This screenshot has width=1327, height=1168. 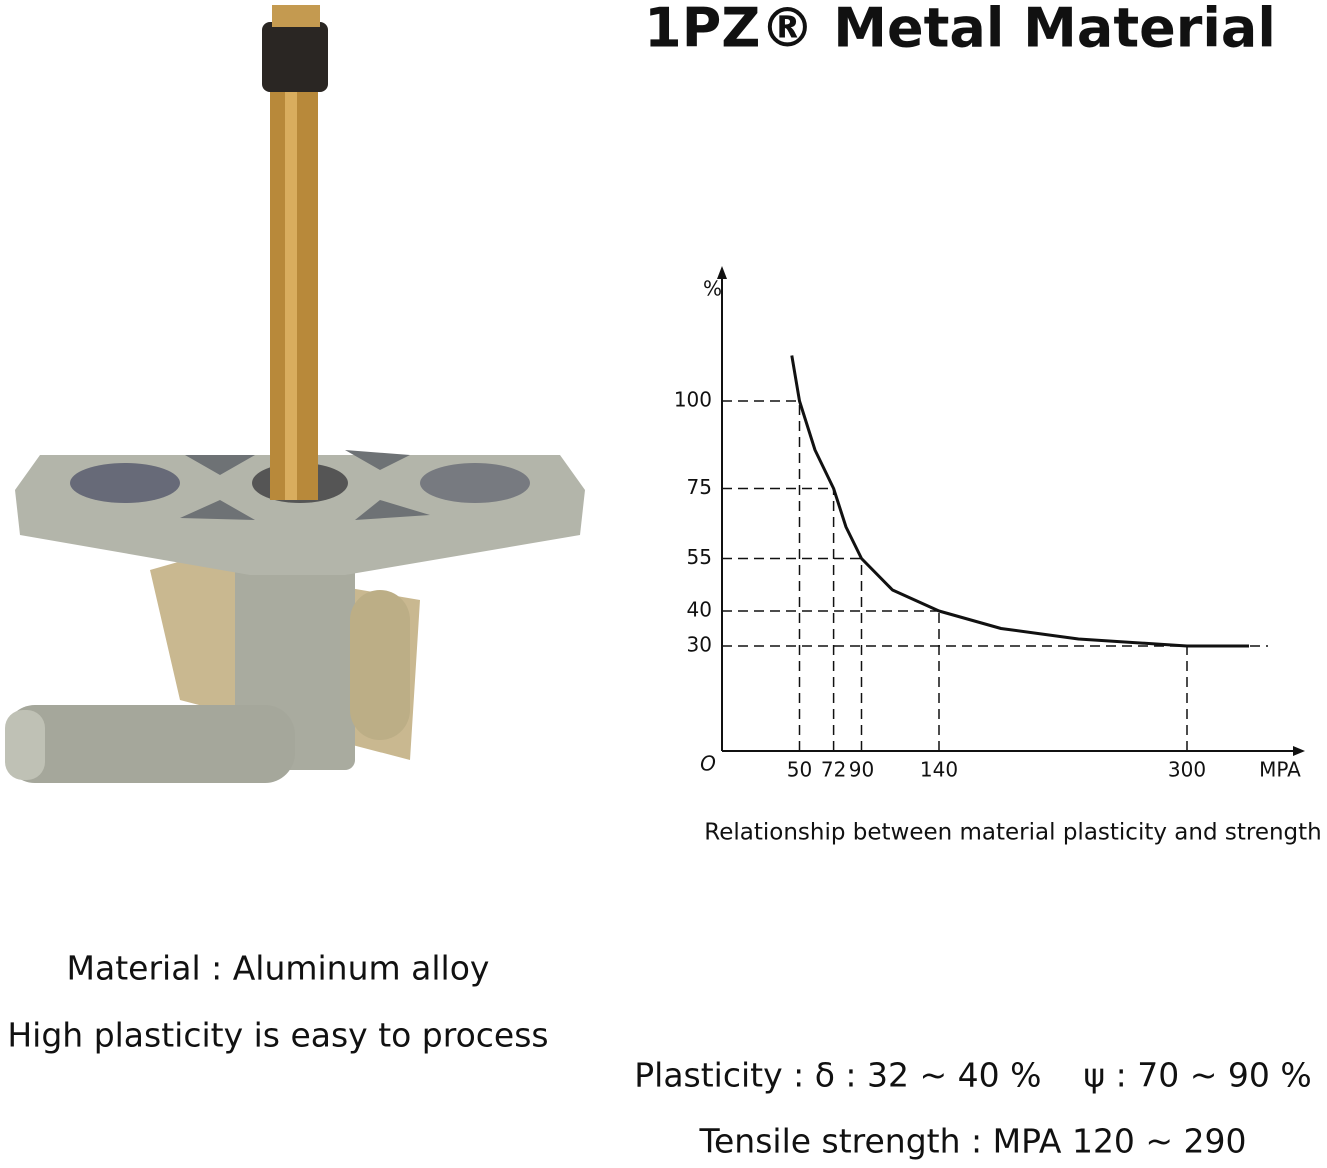 I want to click on plasticity-text: Plasticity : δ : 32 ~ 40 % ψ : 70 ~ 90 %, so click(x=973, y=1075).